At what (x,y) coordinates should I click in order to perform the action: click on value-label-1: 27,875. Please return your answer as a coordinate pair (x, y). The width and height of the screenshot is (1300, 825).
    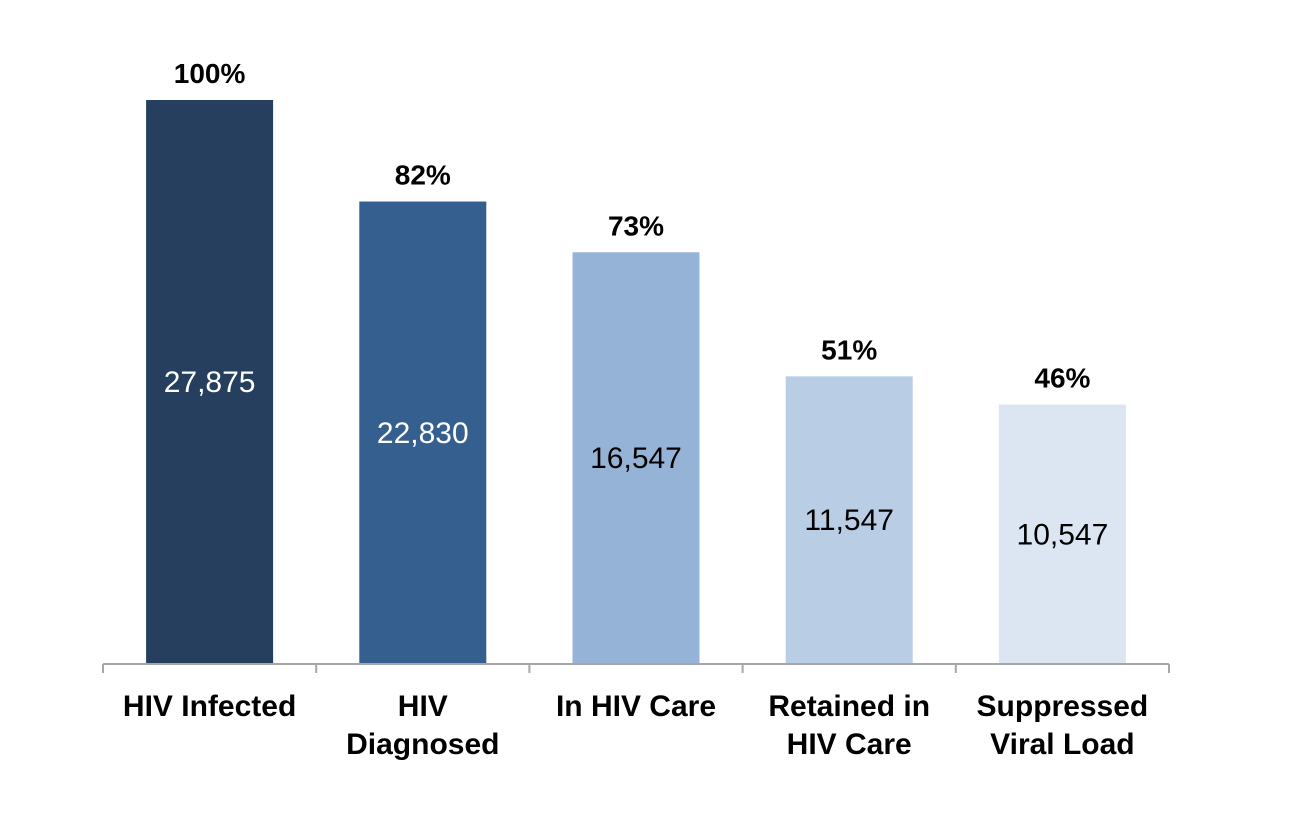
    Looking at the image, I should click on (210, 382).